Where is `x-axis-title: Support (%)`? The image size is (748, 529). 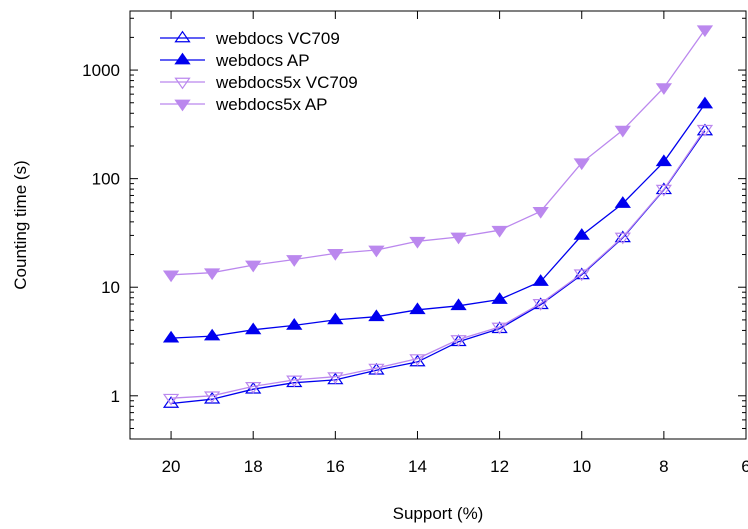 x-axis-title: Support (%) is located at coordinates (438, 513).